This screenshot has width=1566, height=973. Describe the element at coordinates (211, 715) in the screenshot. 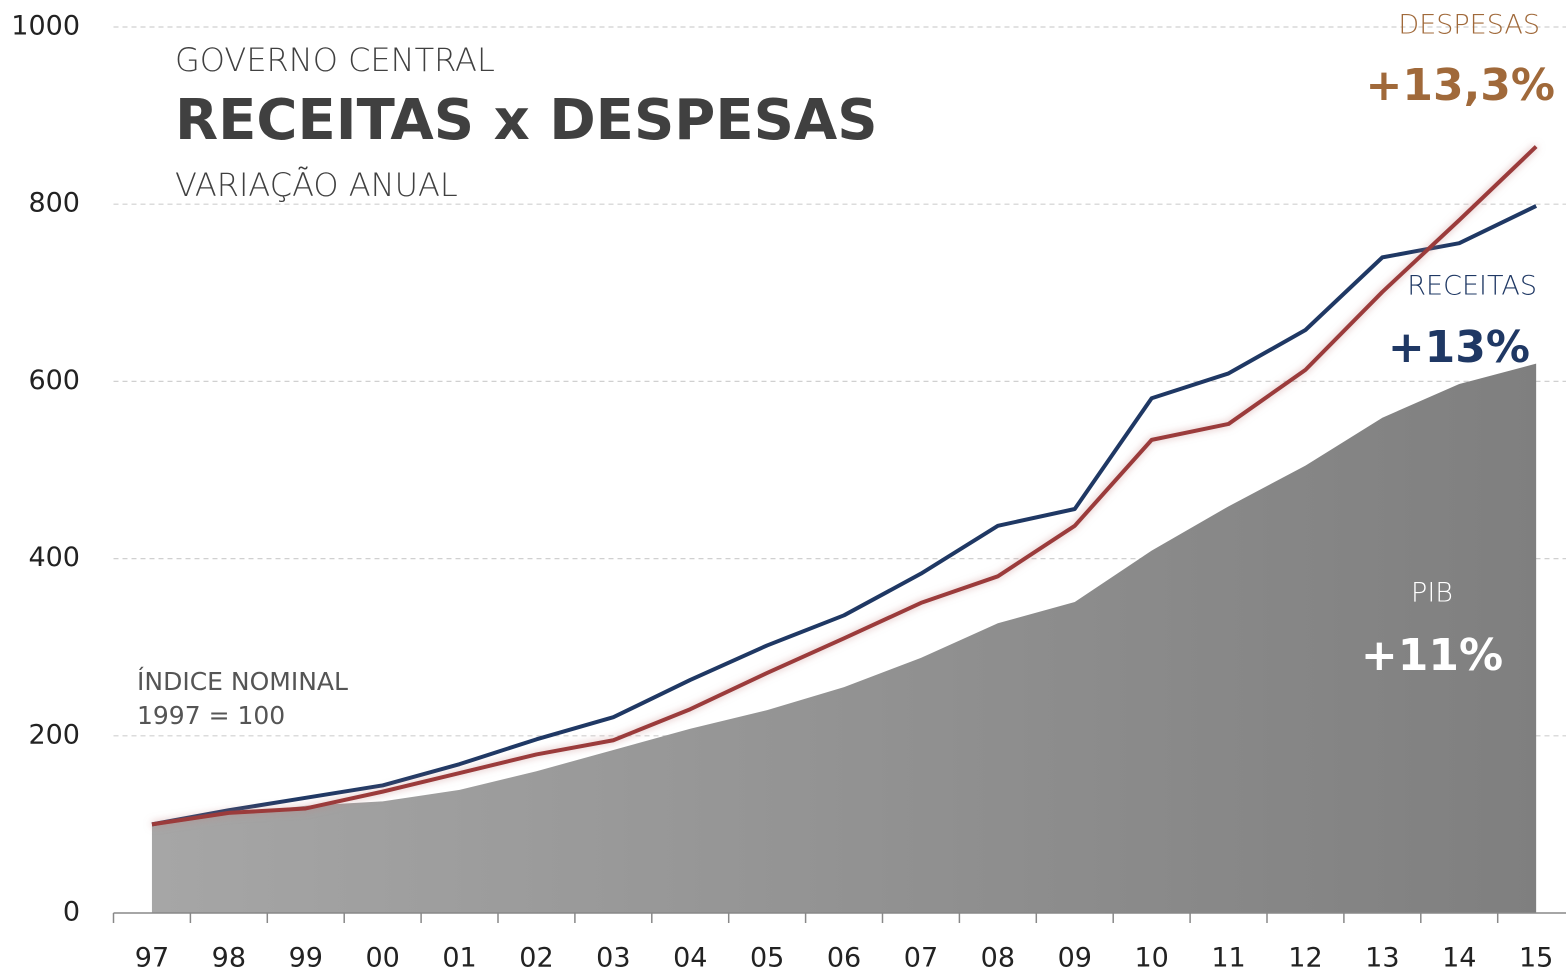

I see `annotation: 1997 = 100` at that location.